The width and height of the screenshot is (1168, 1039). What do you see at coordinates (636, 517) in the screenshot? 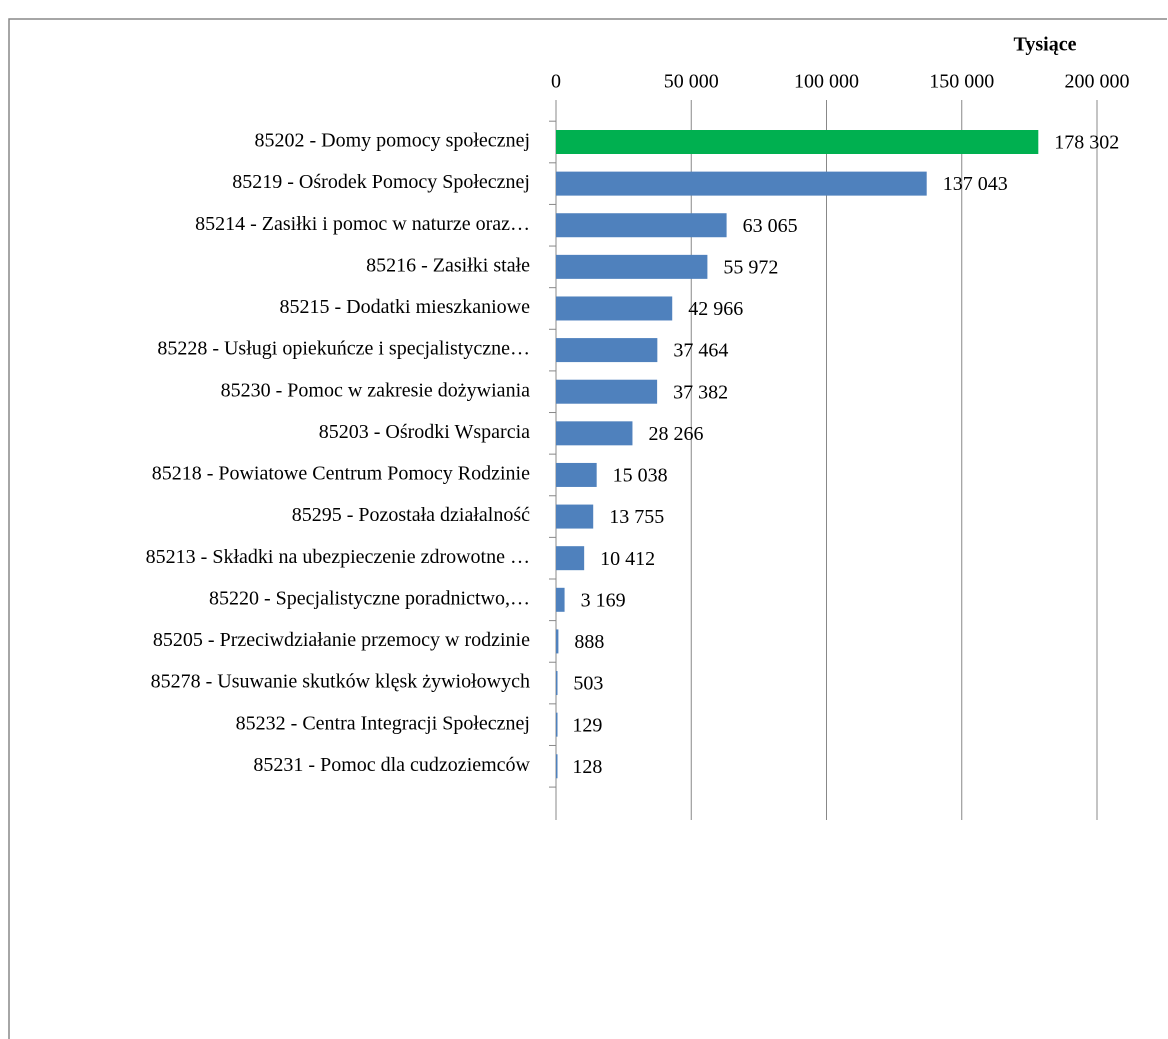
I see `value-label: 13 755` at bounding box center [636, 517].